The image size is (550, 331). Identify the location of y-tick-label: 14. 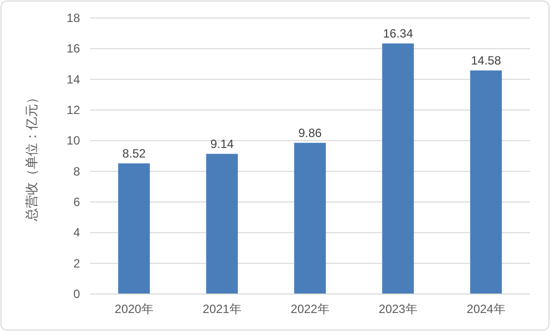
(73, 79).